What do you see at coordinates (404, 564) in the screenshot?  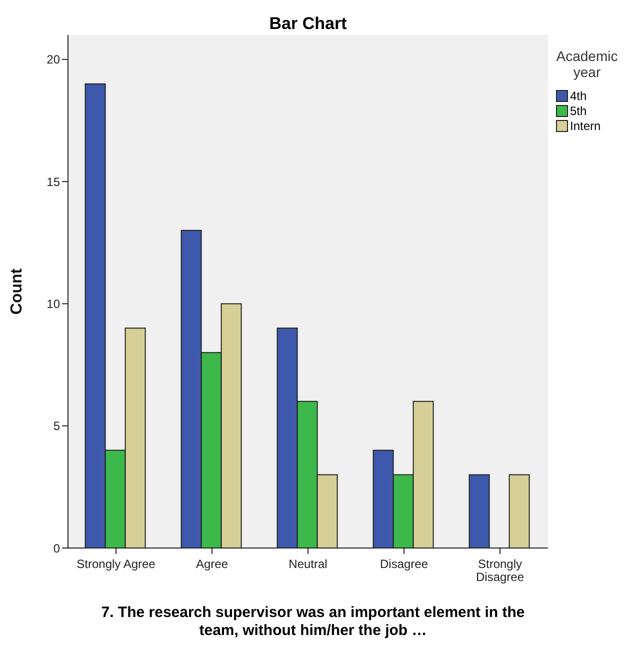 I see `x-tick-label: Disagree` at bounding box center [404, 564].